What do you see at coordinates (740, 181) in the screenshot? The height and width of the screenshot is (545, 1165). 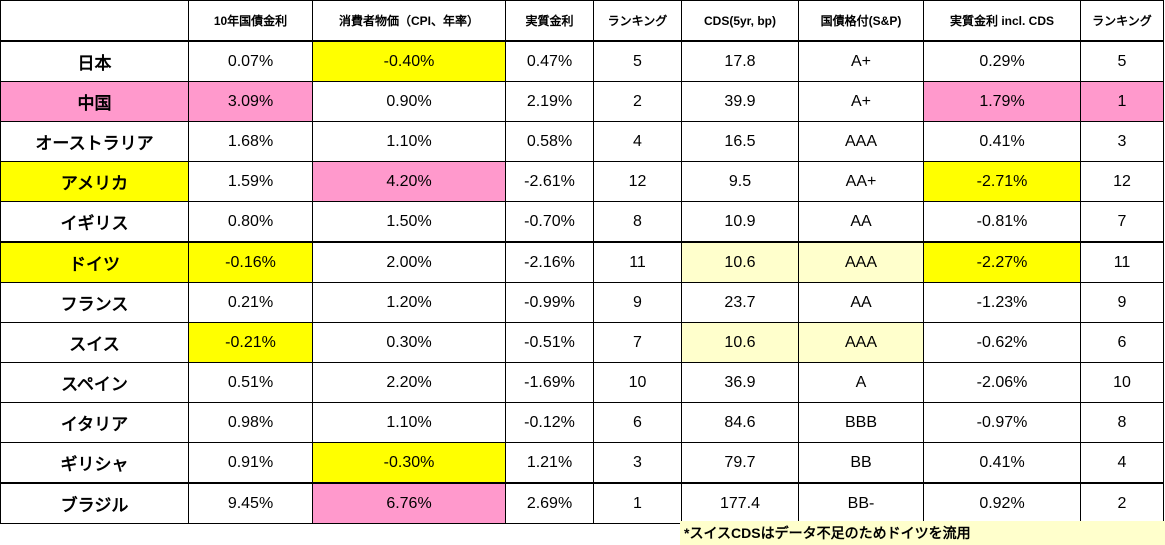 I see `cell-cds: 9.5` at bounding box center [740, 181].